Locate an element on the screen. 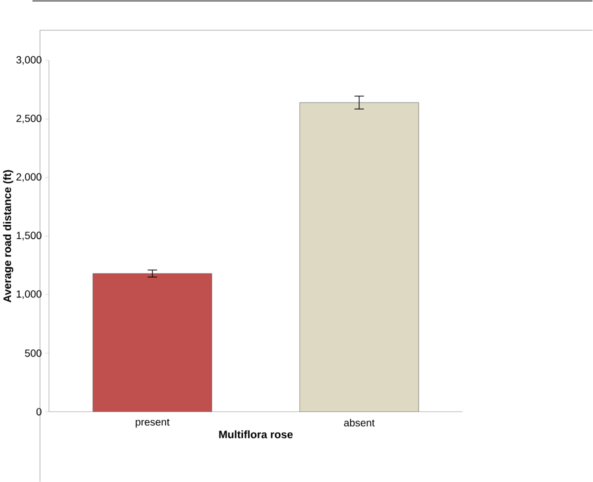 This screenshot has width=593, height=482. x-tick-label: present is located at coordinates (153, 423).